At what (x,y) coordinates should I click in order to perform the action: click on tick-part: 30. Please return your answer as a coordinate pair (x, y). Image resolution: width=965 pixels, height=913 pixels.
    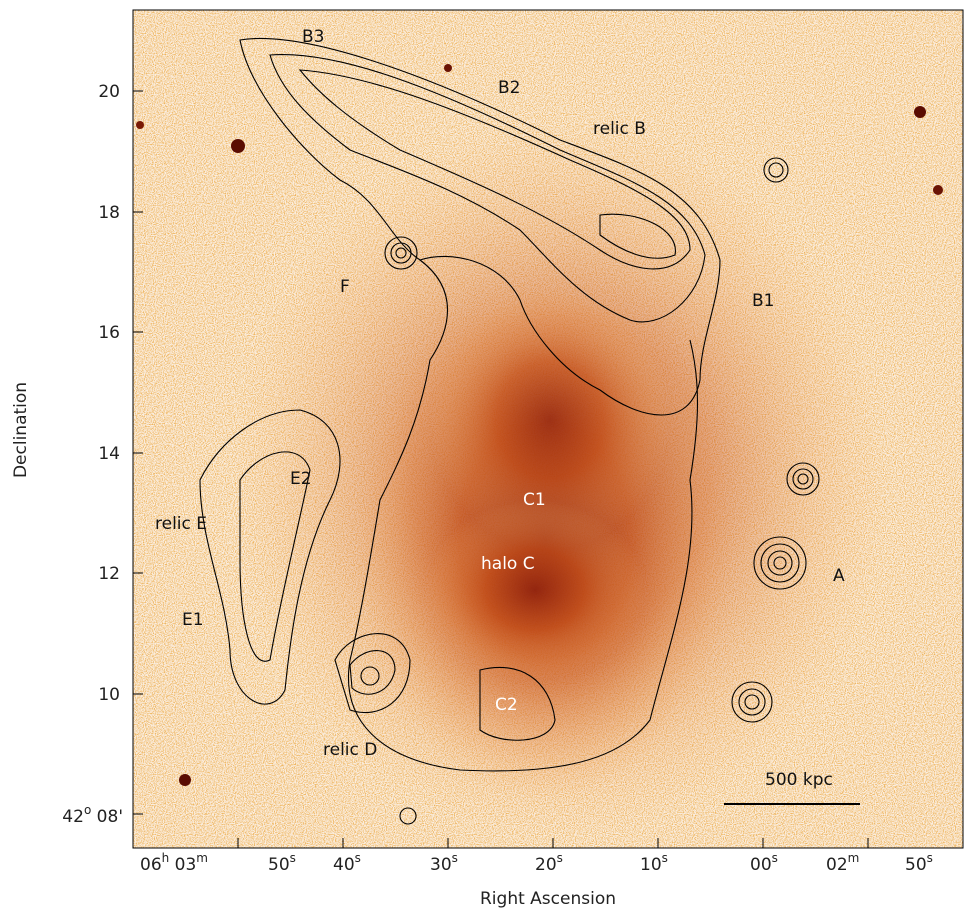
    Looking at the image, I should click on (441, 865).